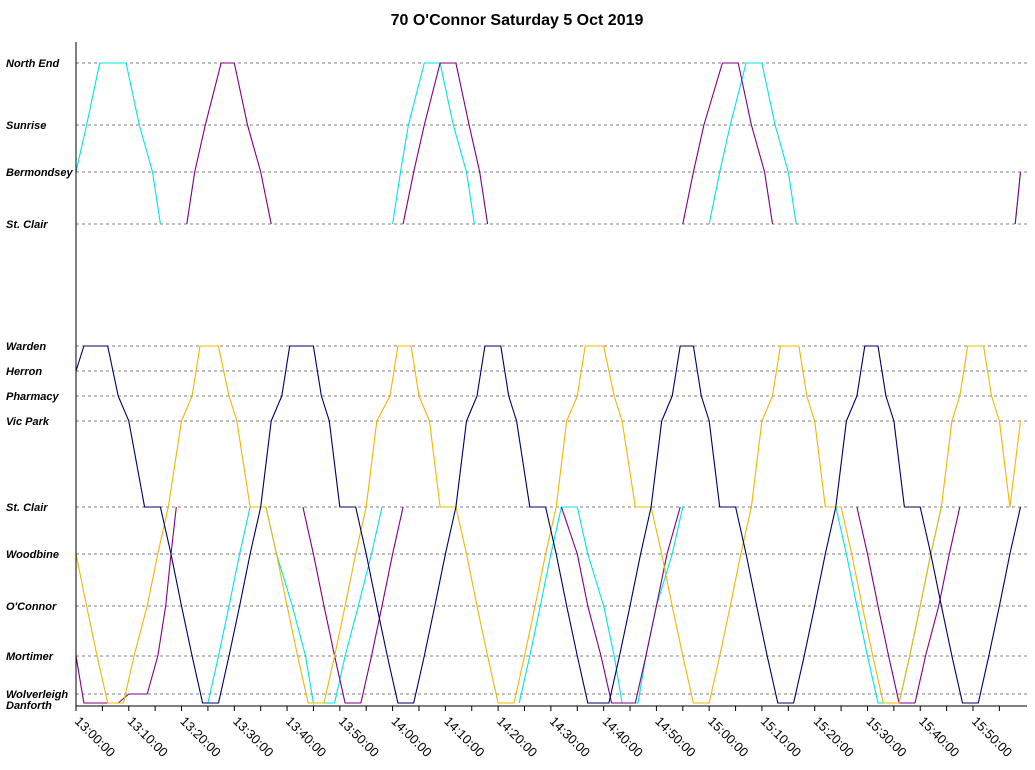 Image resolution: width=1035 pixels, height=770 pixels. Describe the element at coordinates (40, 173) in the screenshot. I see `stop-label: Bermondsey` at that location.